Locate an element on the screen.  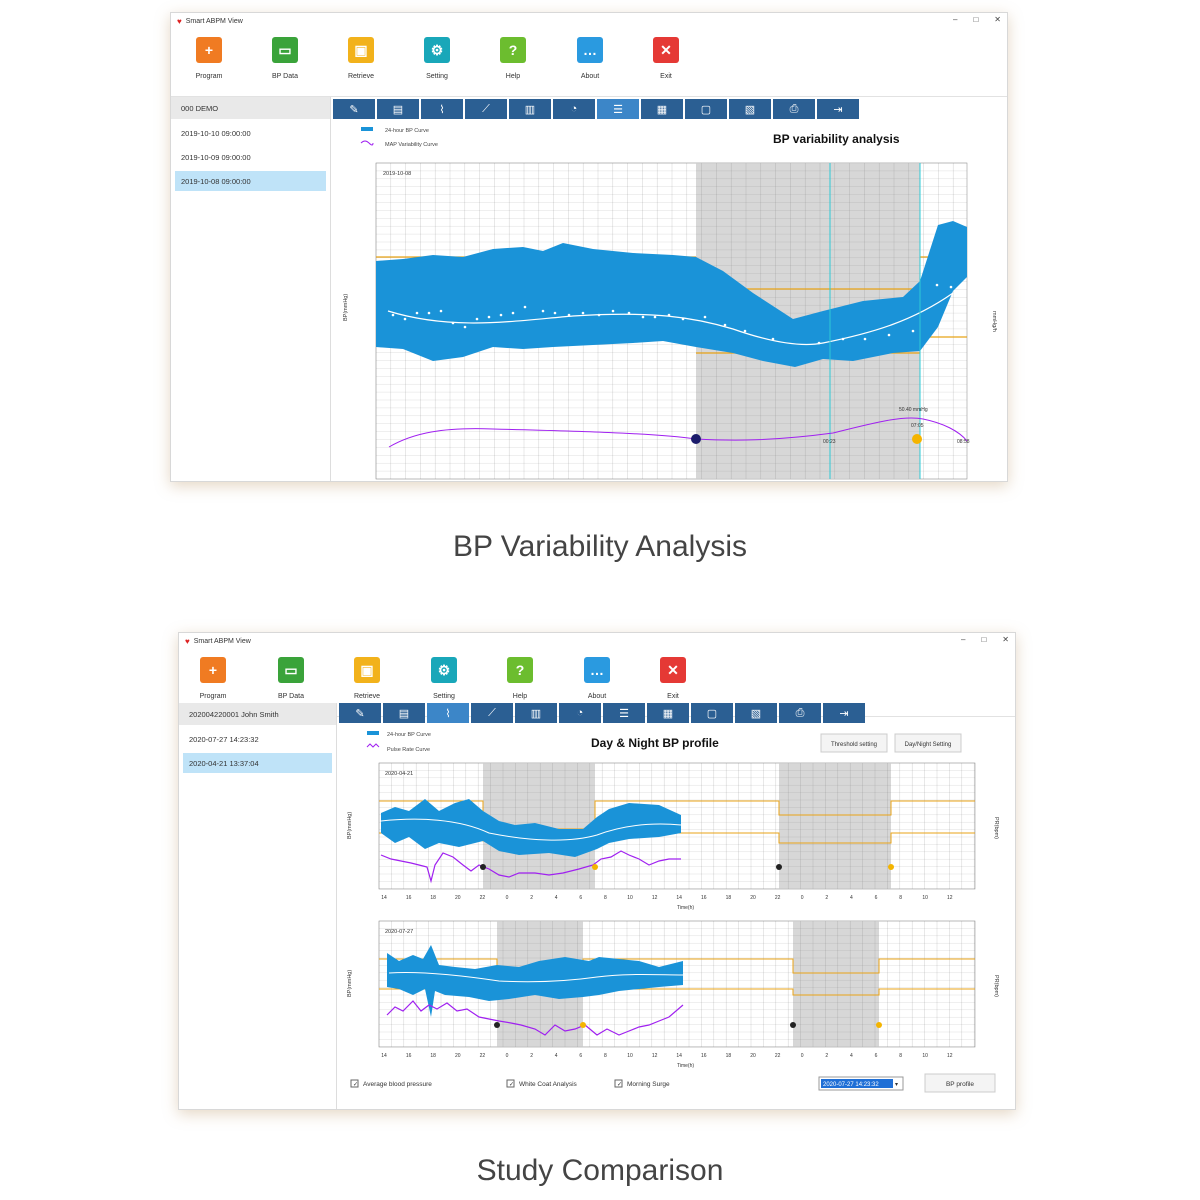
x-tick-label: 2 is located at coordinates (531, 898).